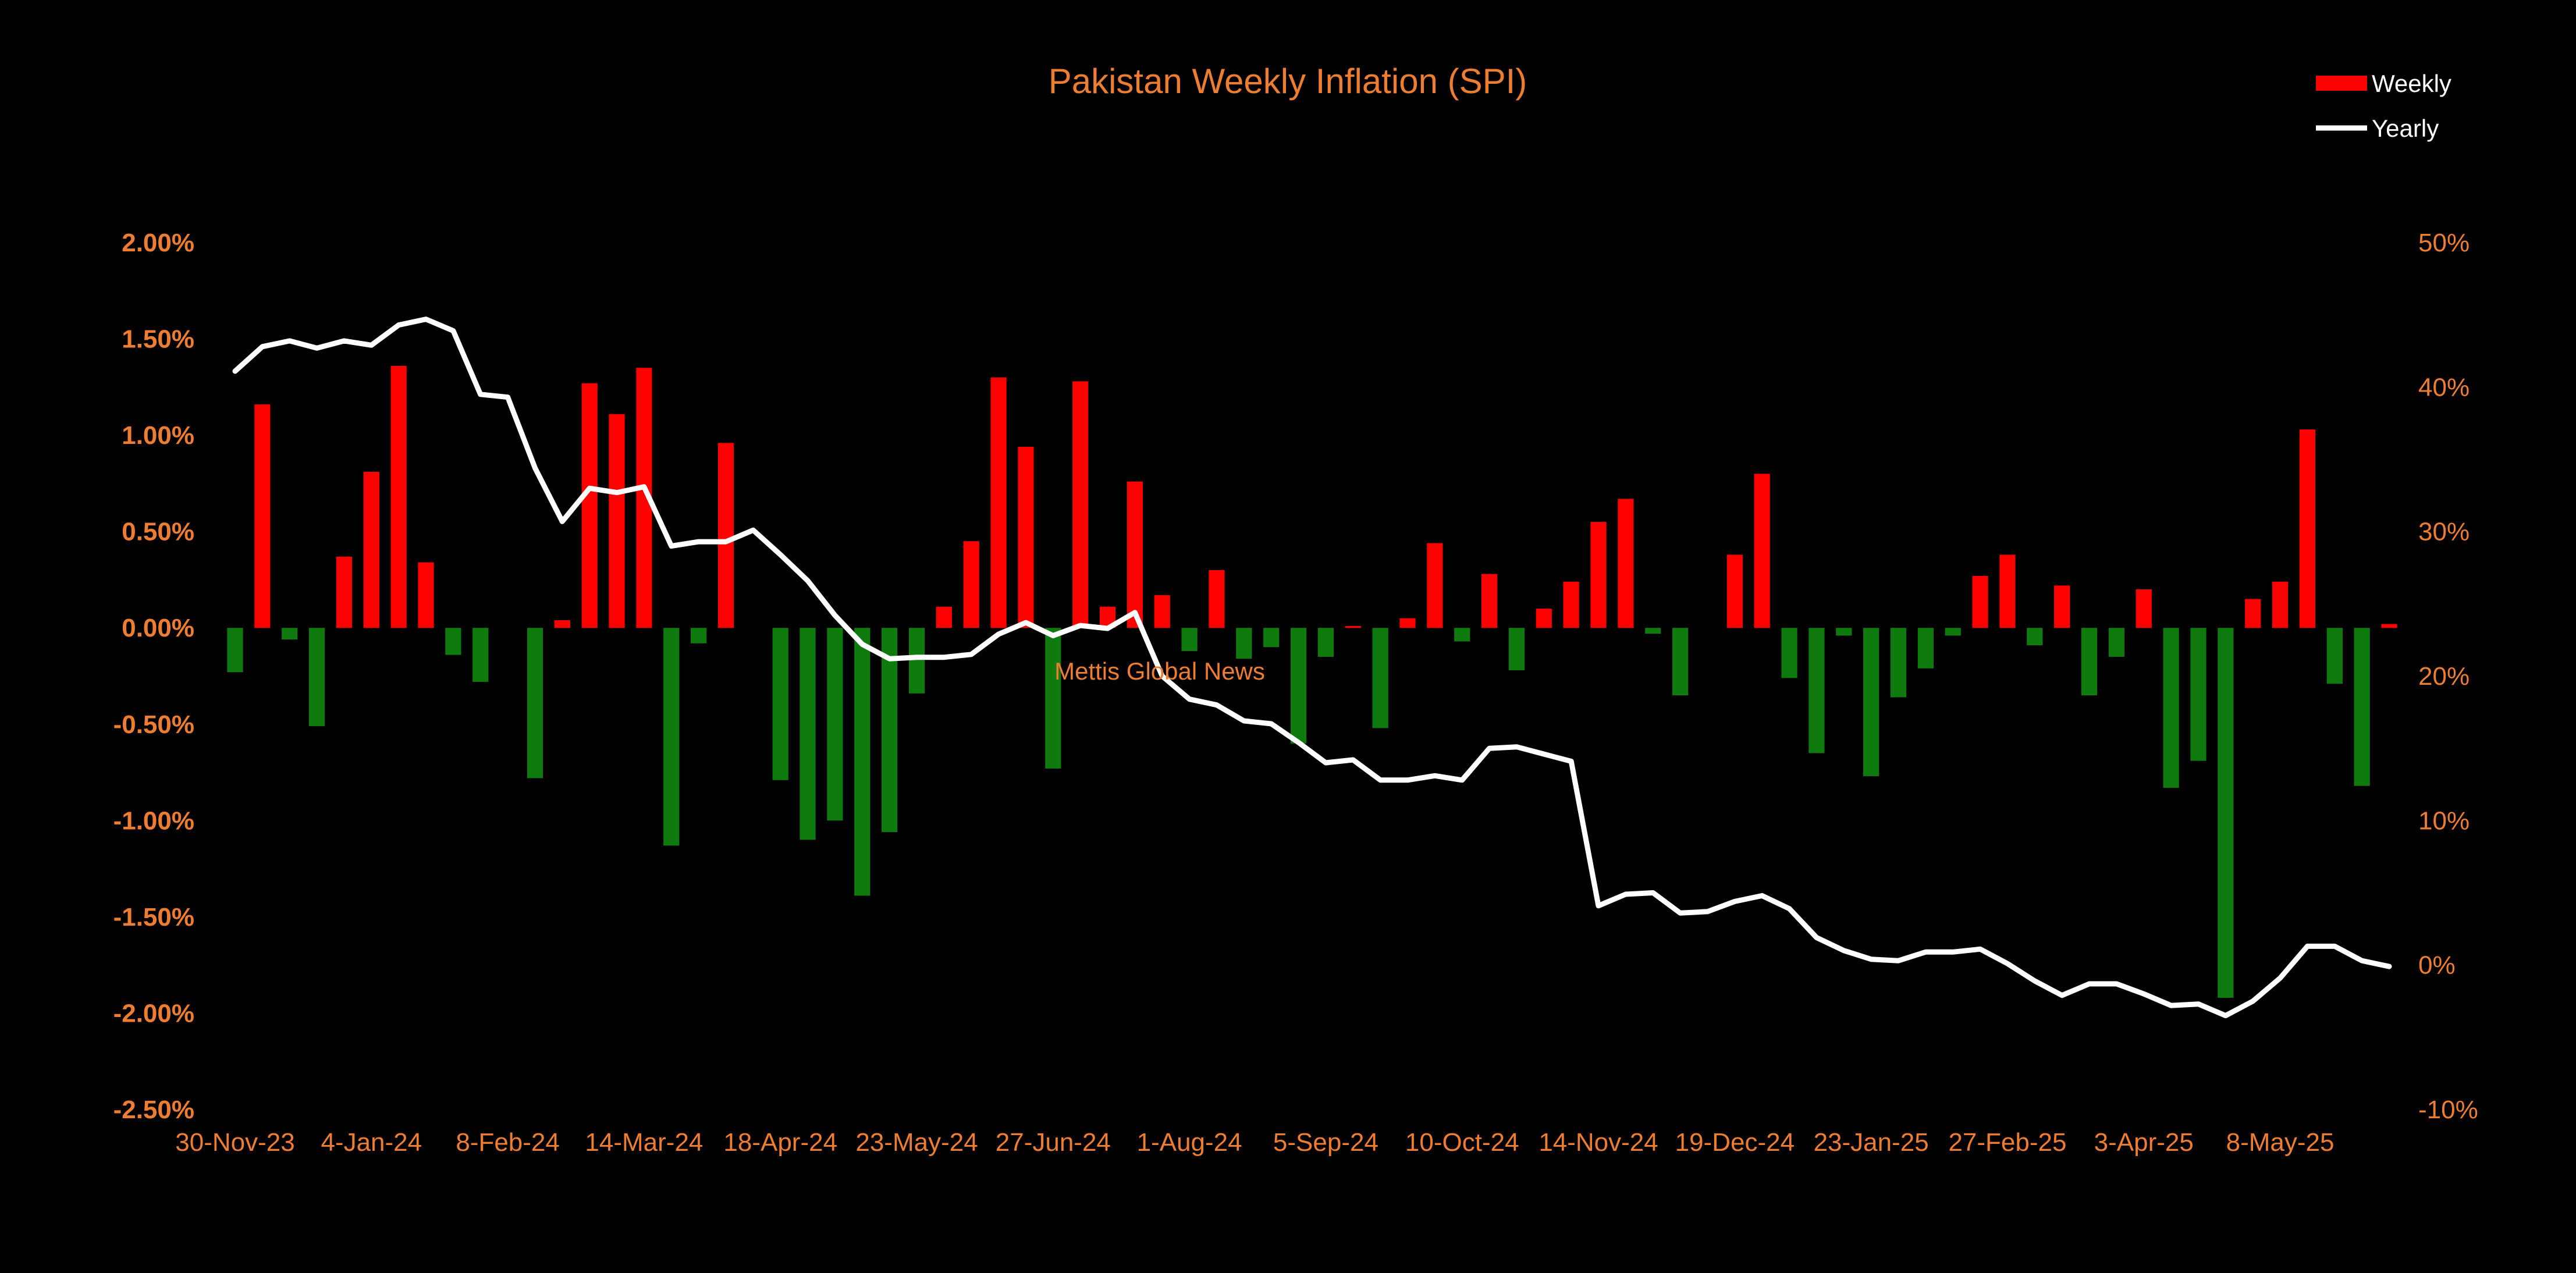 The height and width of the screenshot is (1273, 2576). Describe the element at coordinates (1735, 1142) in the screenshot. I see `x-axis-tick-label: 19-Dec-24` at that location.